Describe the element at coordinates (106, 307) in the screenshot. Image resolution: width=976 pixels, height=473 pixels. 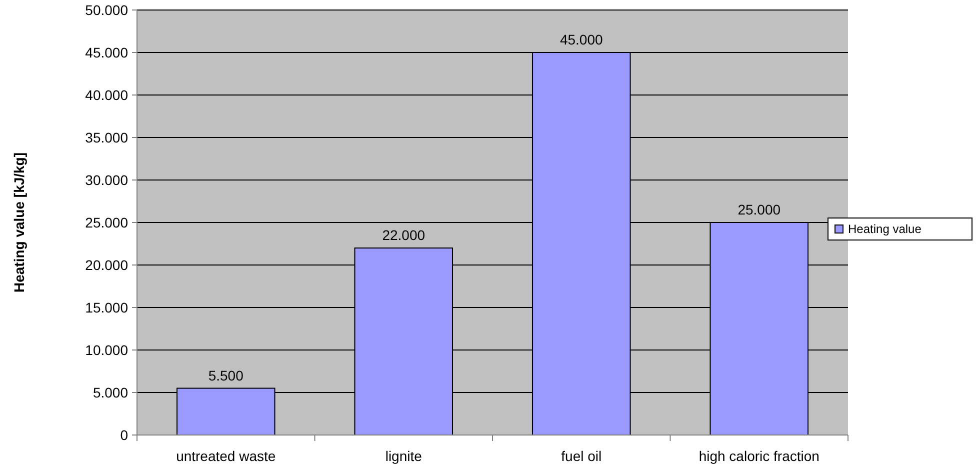
I see `y-tick-label: 15.000` at that location.